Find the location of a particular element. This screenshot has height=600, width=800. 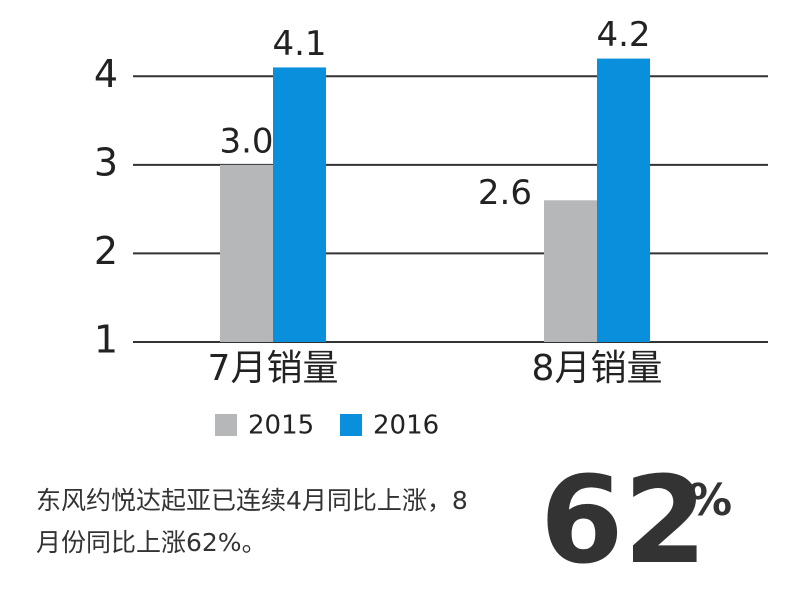

x-tick-label: 7月销量 is located at coordinates (273, 368).